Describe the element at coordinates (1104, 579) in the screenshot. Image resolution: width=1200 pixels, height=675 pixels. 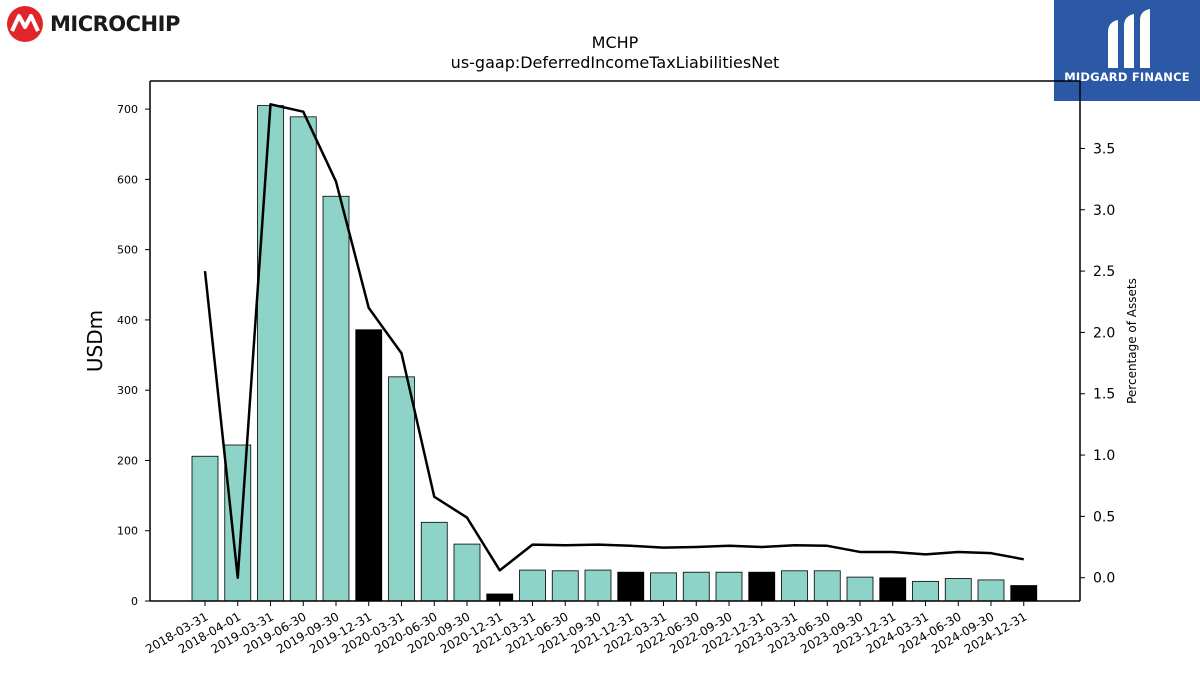
I see `y2-tick-label-0: 0.0` at that location.